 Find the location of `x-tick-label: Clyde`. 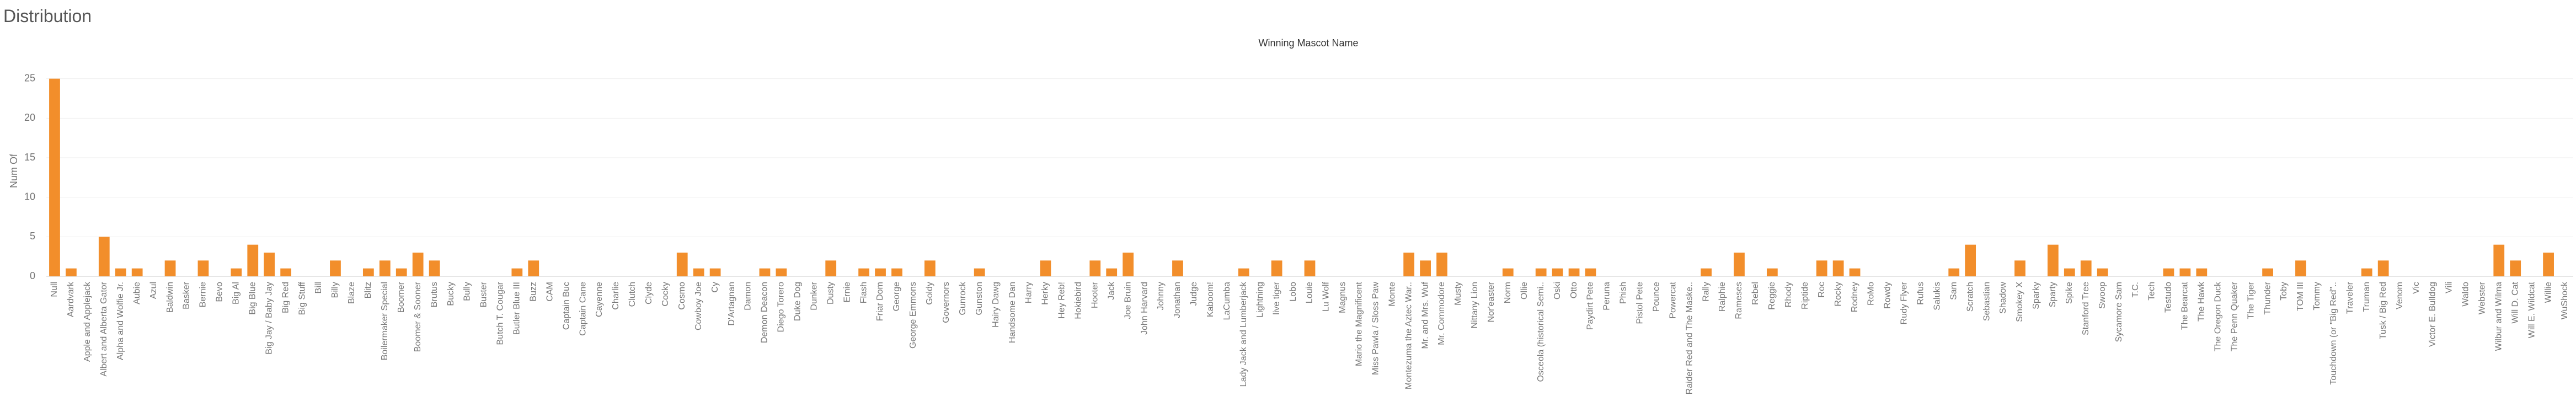

x-tick-label: Clyde is located at coordinates (649, 293).